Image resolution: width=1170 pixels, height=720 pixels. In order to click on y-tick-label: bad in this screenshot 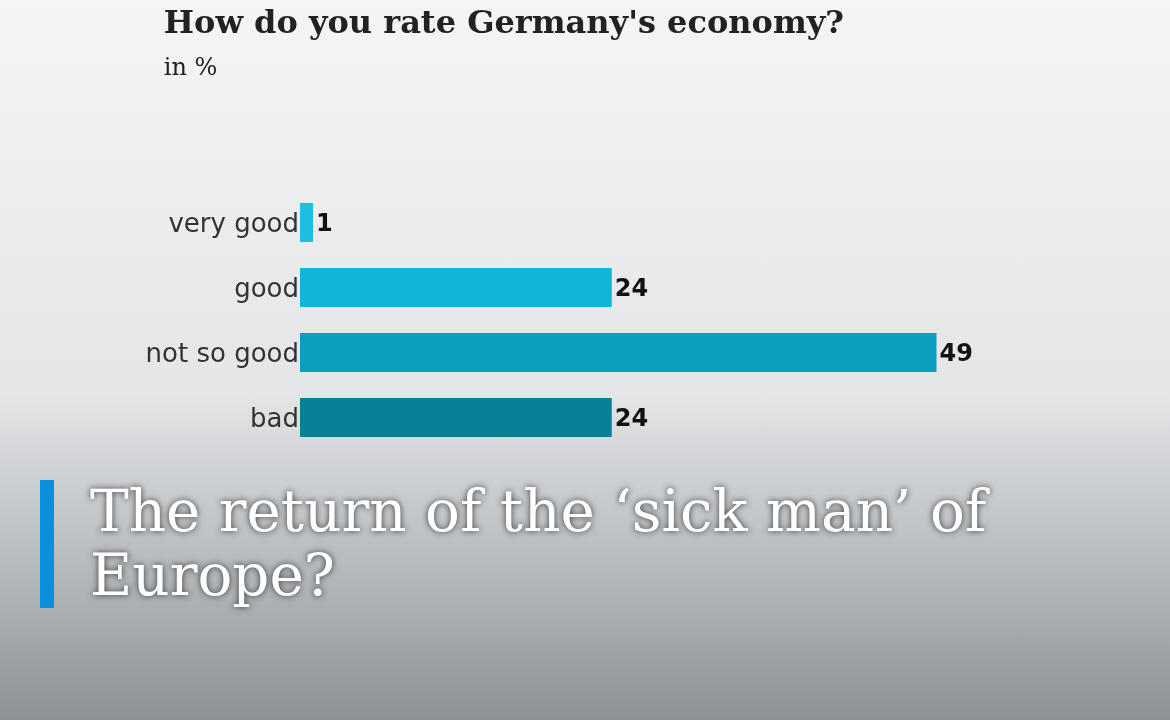, I will do `click(274, 417)`.